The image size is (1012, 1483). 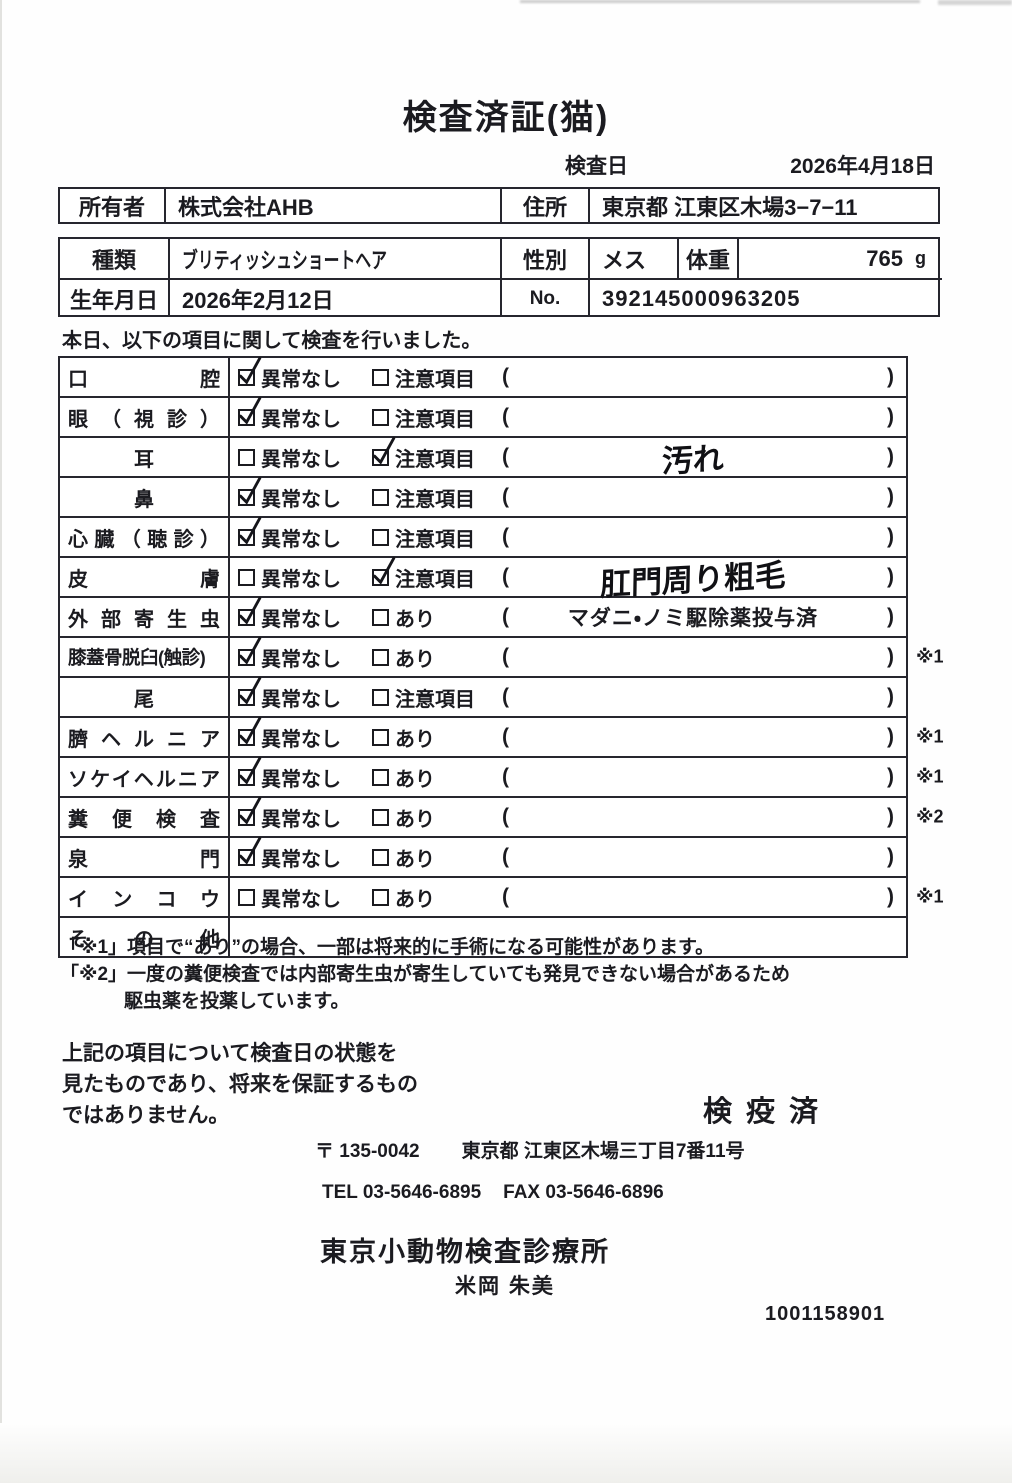 I want to click on exam-item-cell: 尾, so click(x=145, y=697).